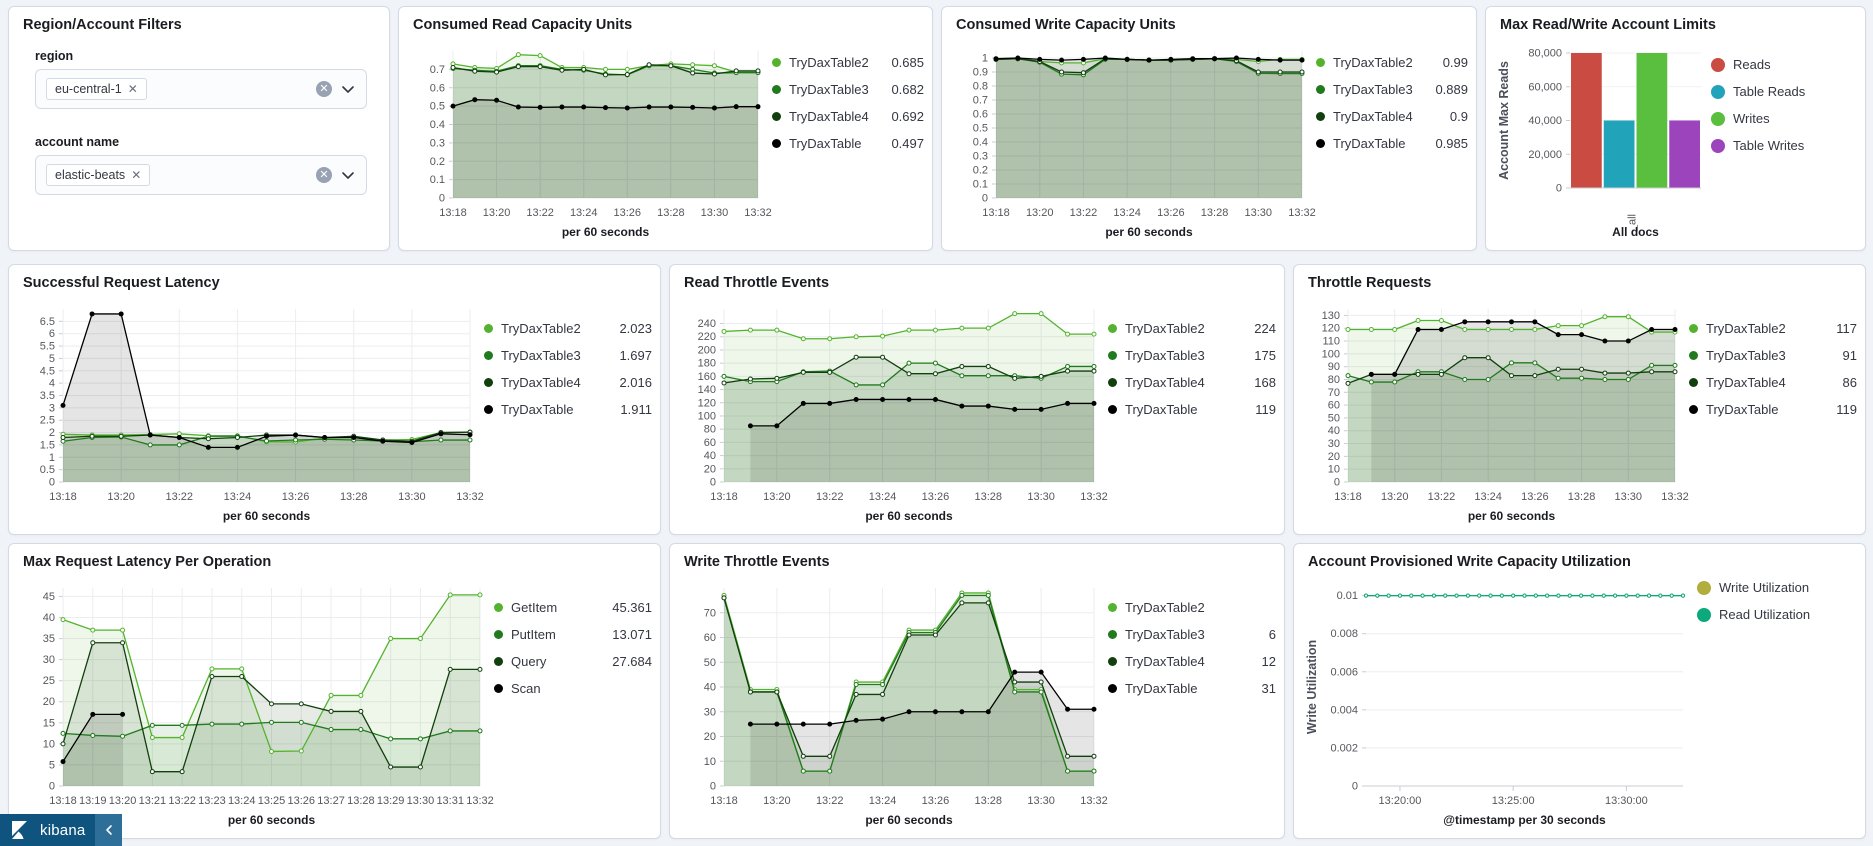 This screenshot has height=846, width=1873. I want to click on legend-value: 27.684, so click(632, 661).